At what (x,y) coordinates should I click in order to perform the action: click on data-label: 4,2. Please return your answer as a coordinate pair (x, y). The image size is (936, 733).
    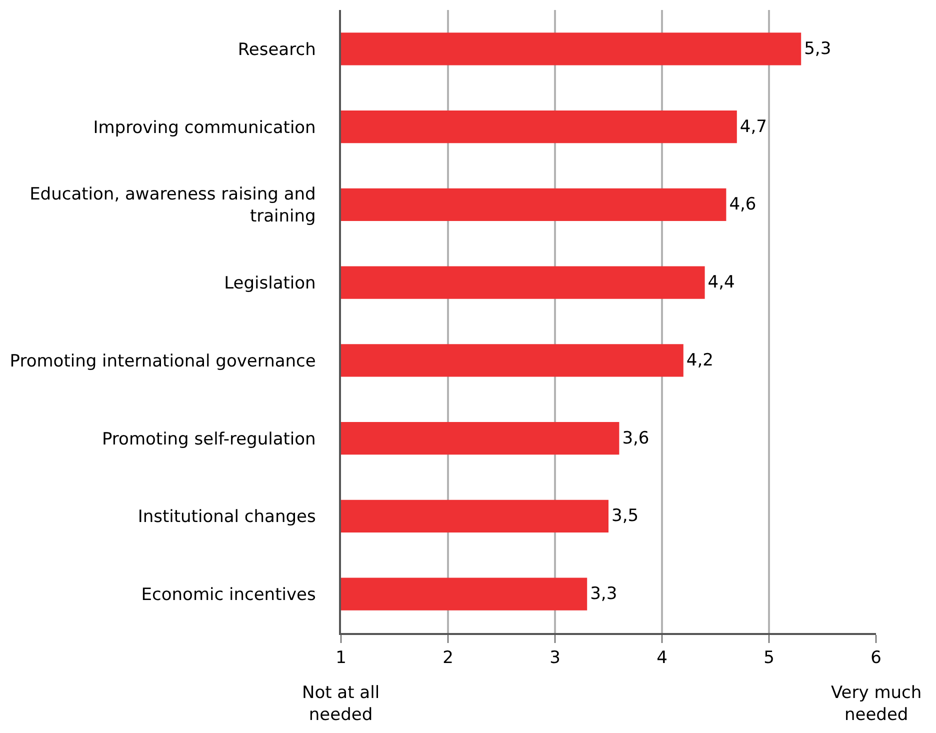
    Looking at the image, I should click on (700, 360).